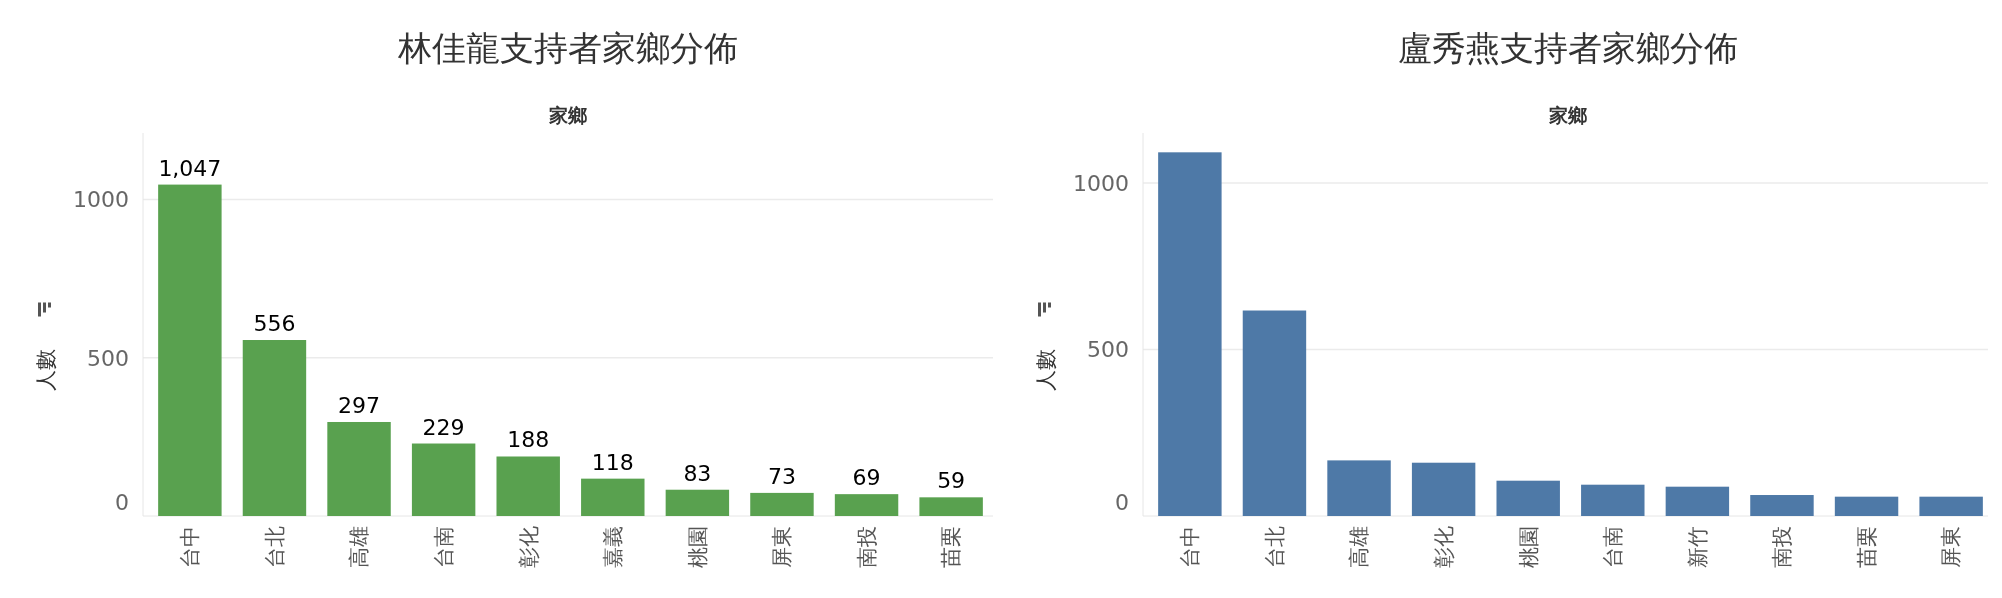 This screenshot has height=598, width=2002. Describe the element at coordinates (274, 324) in the screenshot. I see `data-label: 556` at that location.